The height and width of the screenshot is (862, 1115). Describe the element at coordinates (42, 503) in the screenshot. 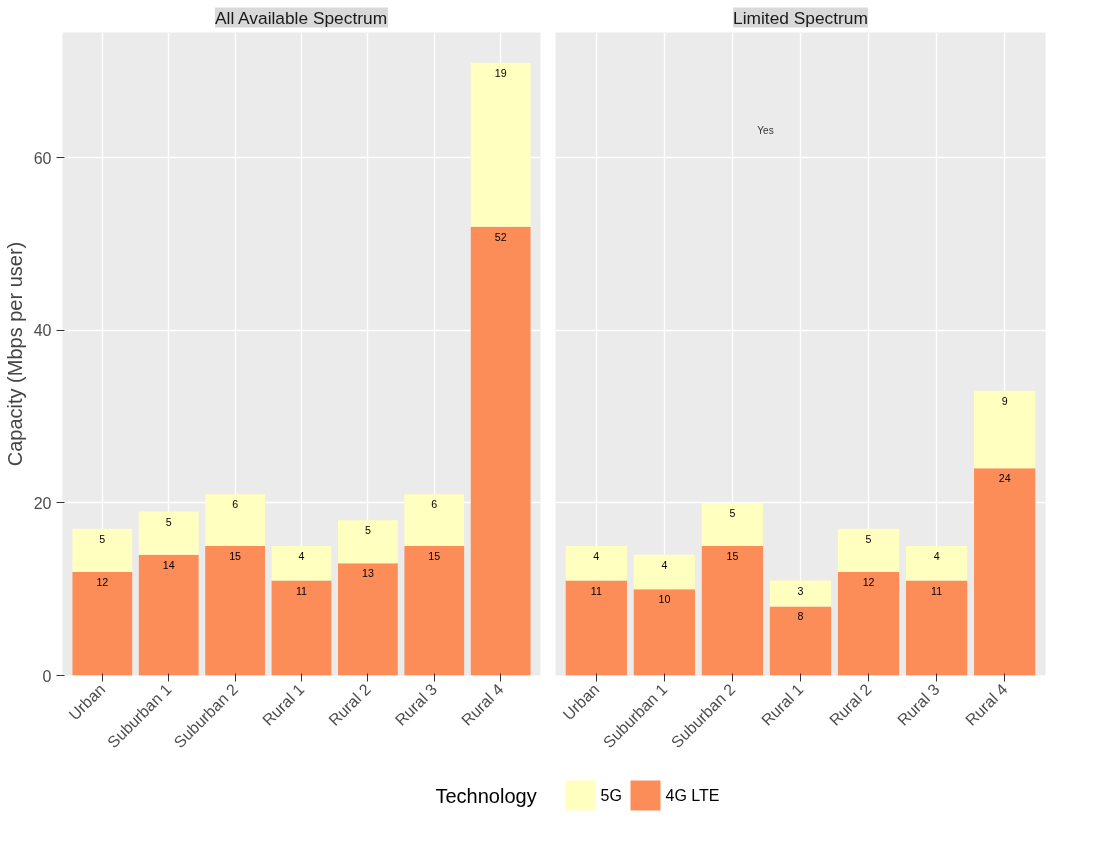

I see `y-tick-label: 20` at that location.